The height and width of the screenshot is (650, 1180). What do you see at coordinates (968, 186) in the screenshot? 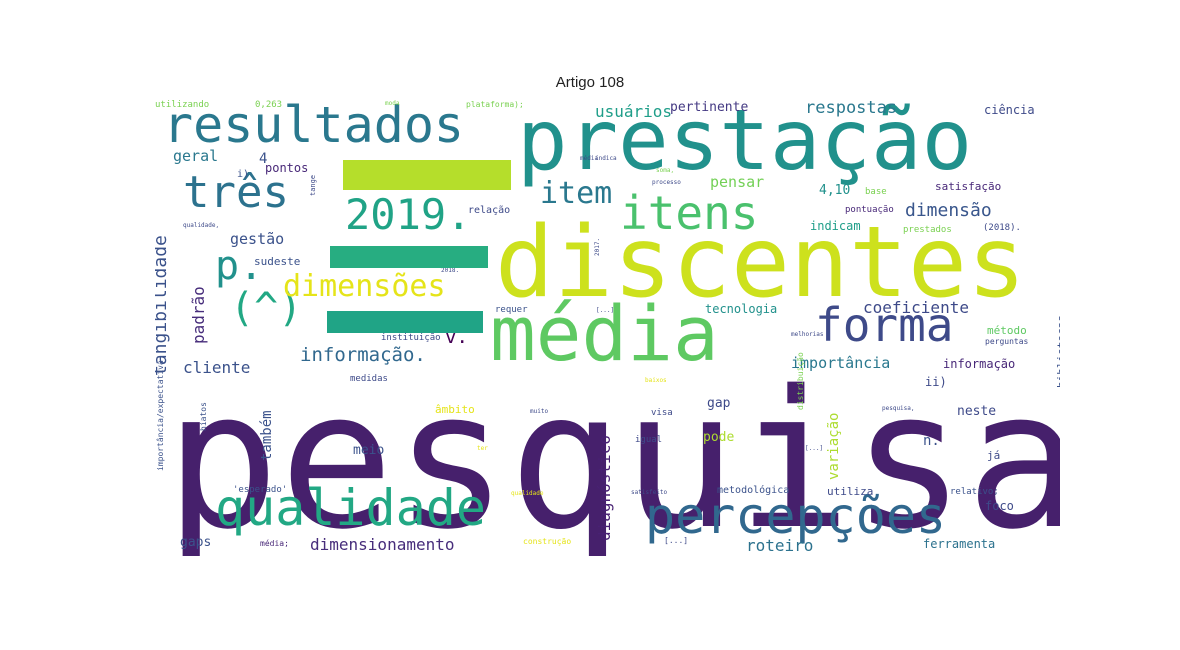
I see `word-satisfacao: satisfação` at bounding box center [968, 186].